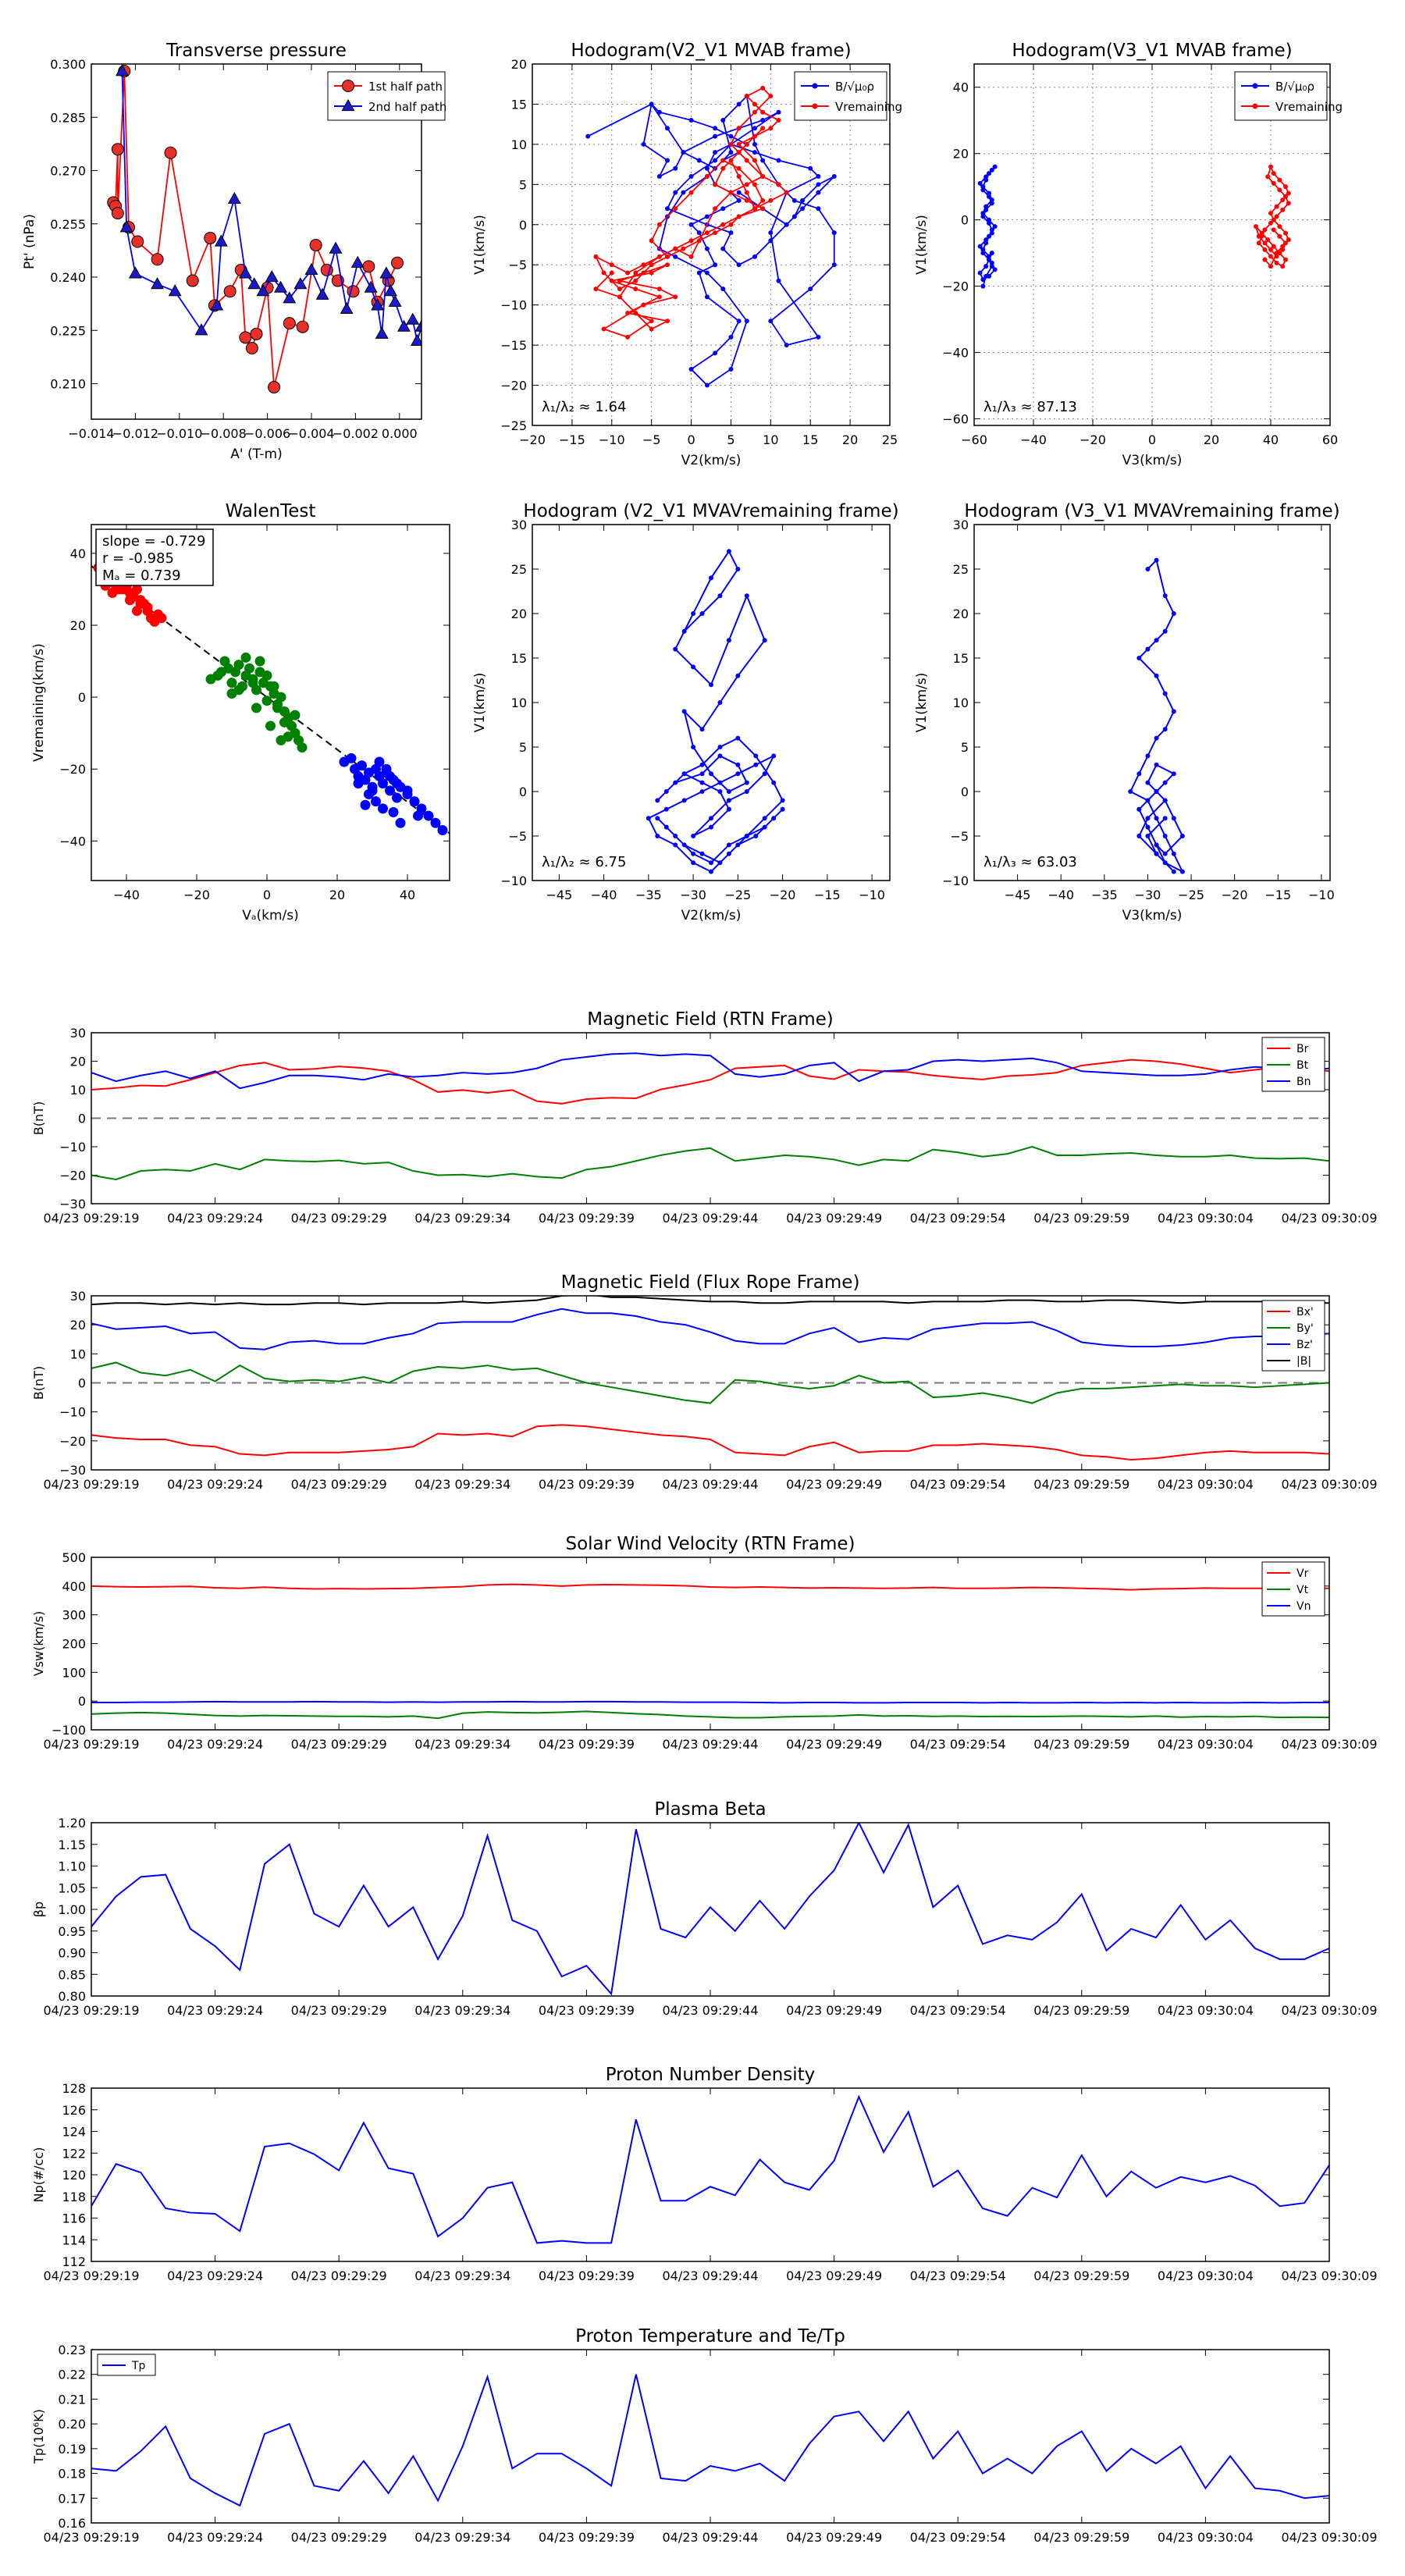 The width and height of the screenshot is (1405, 2576). I want to click on mag_fr-xtick-label: 04/23 09:29:49, so click(834, 1484).